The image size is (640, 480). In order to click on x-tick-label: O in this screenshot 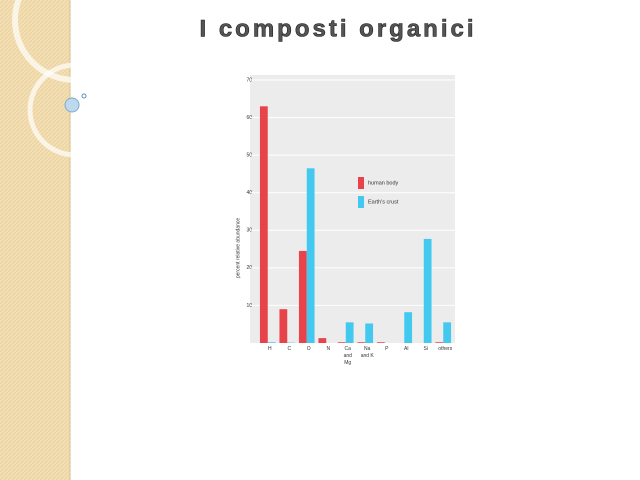, I will do `click(308, 349)`.